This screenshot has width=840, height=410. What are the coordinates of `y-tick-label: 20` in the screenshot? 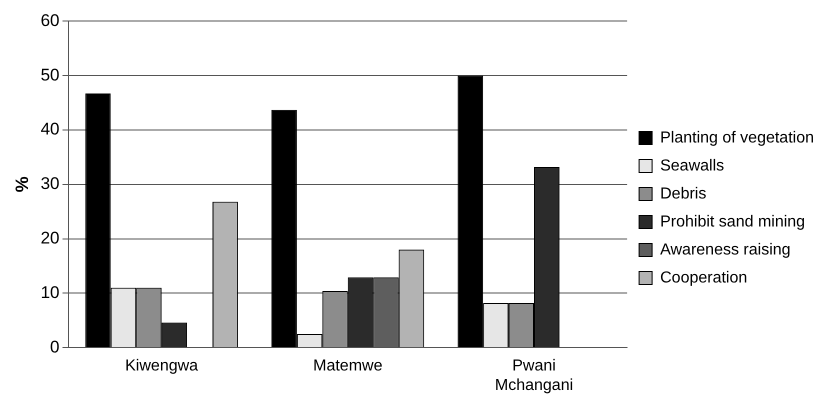 It's located at (50, 238).